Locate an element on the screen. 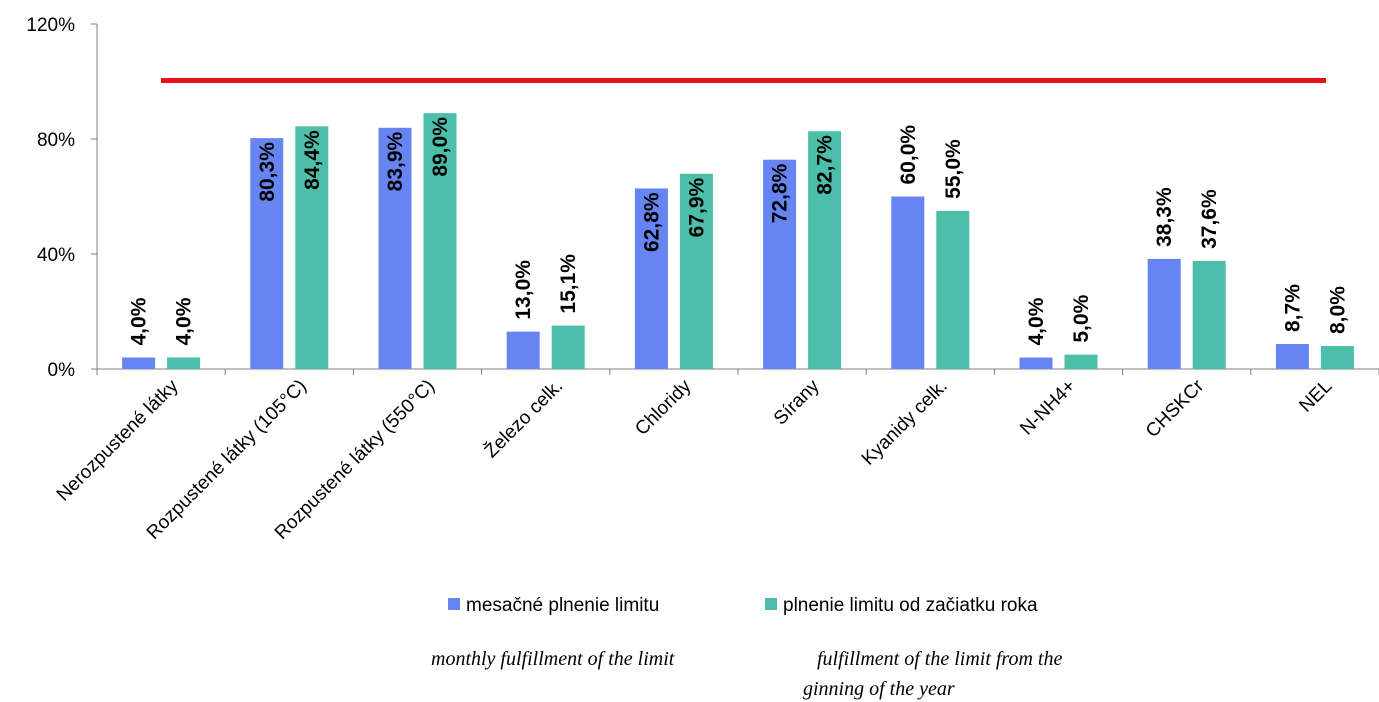 This screenshot has height=702, width=1379. data-label-series-2: 37,6% is located at coordinates (1209, 219).